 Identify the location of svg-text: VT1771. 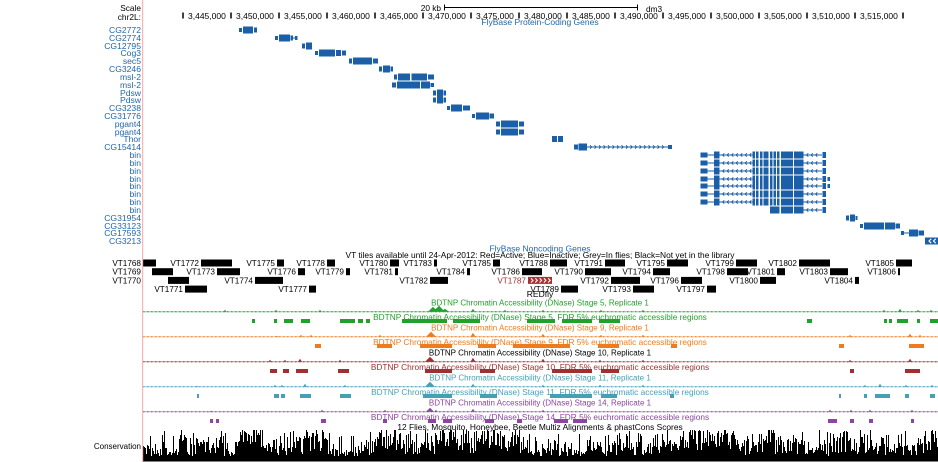
(168, 289).